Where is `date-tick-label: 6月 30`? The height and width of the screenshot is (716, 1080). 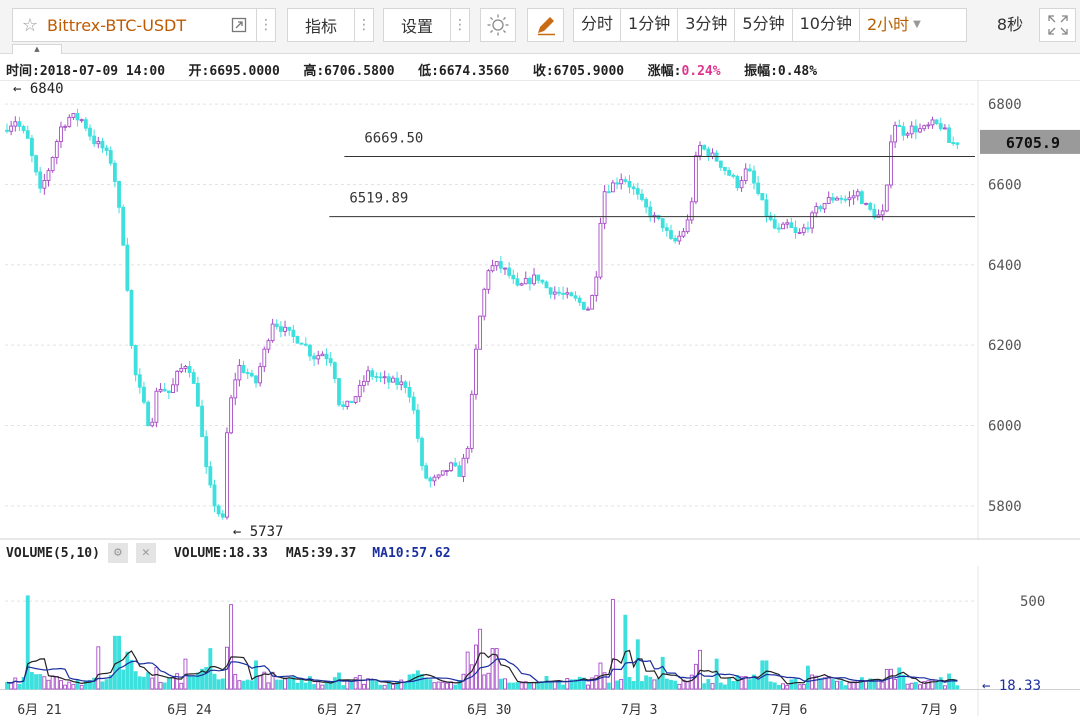 date-tick-label: 6月 30 is located at coordinates (489, 709).